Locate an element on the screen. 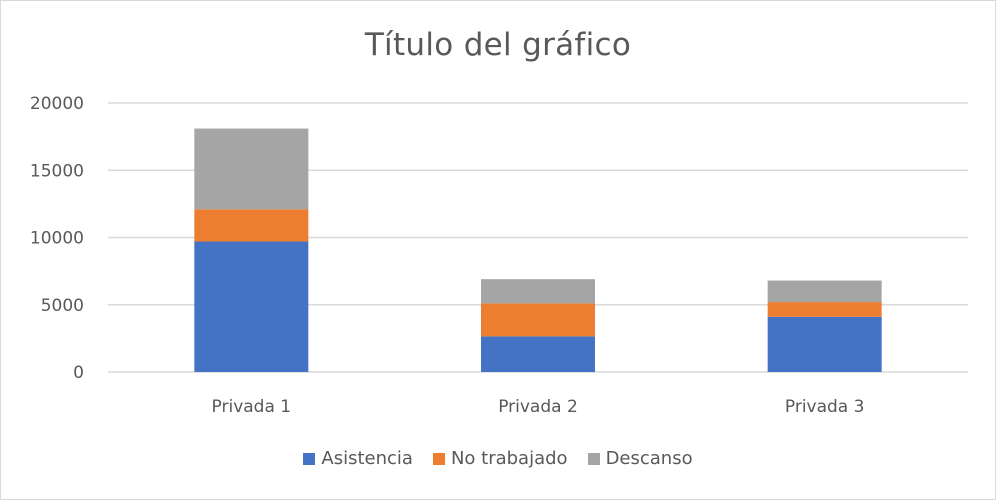 This screenshot has width=996, height=500. y-tick-label: 10000 is located at coordinates (57, 239).